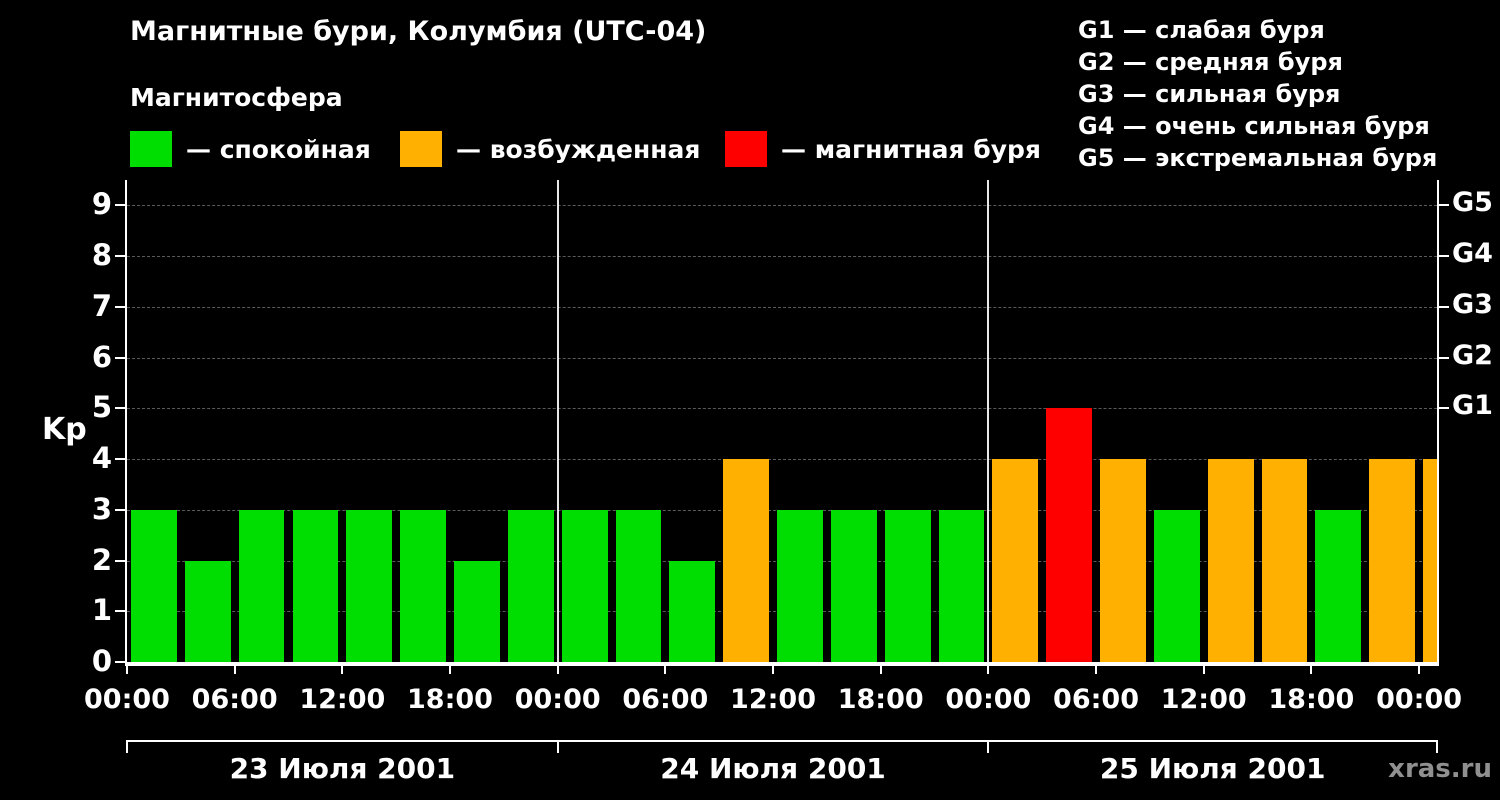 The width and height of the screenshot is (1500, 800). Describe the element at coordinates (782, 257) in the screenshot. I see `gridline-kp8` at that location.